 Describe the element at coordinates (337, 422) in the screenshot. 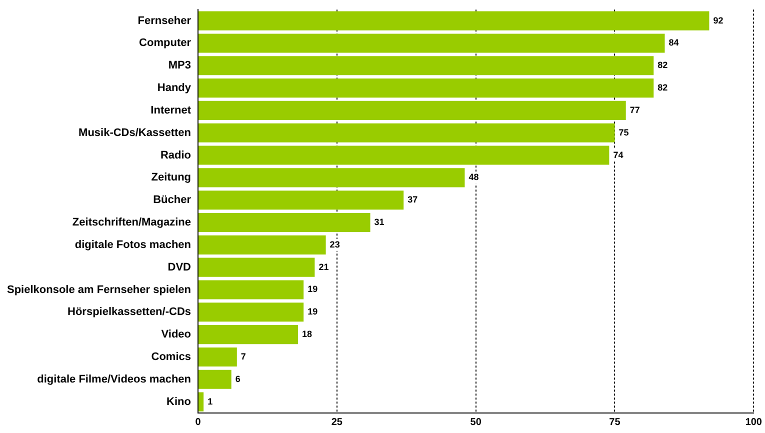

I see `x-tick-label: 25` at that location.